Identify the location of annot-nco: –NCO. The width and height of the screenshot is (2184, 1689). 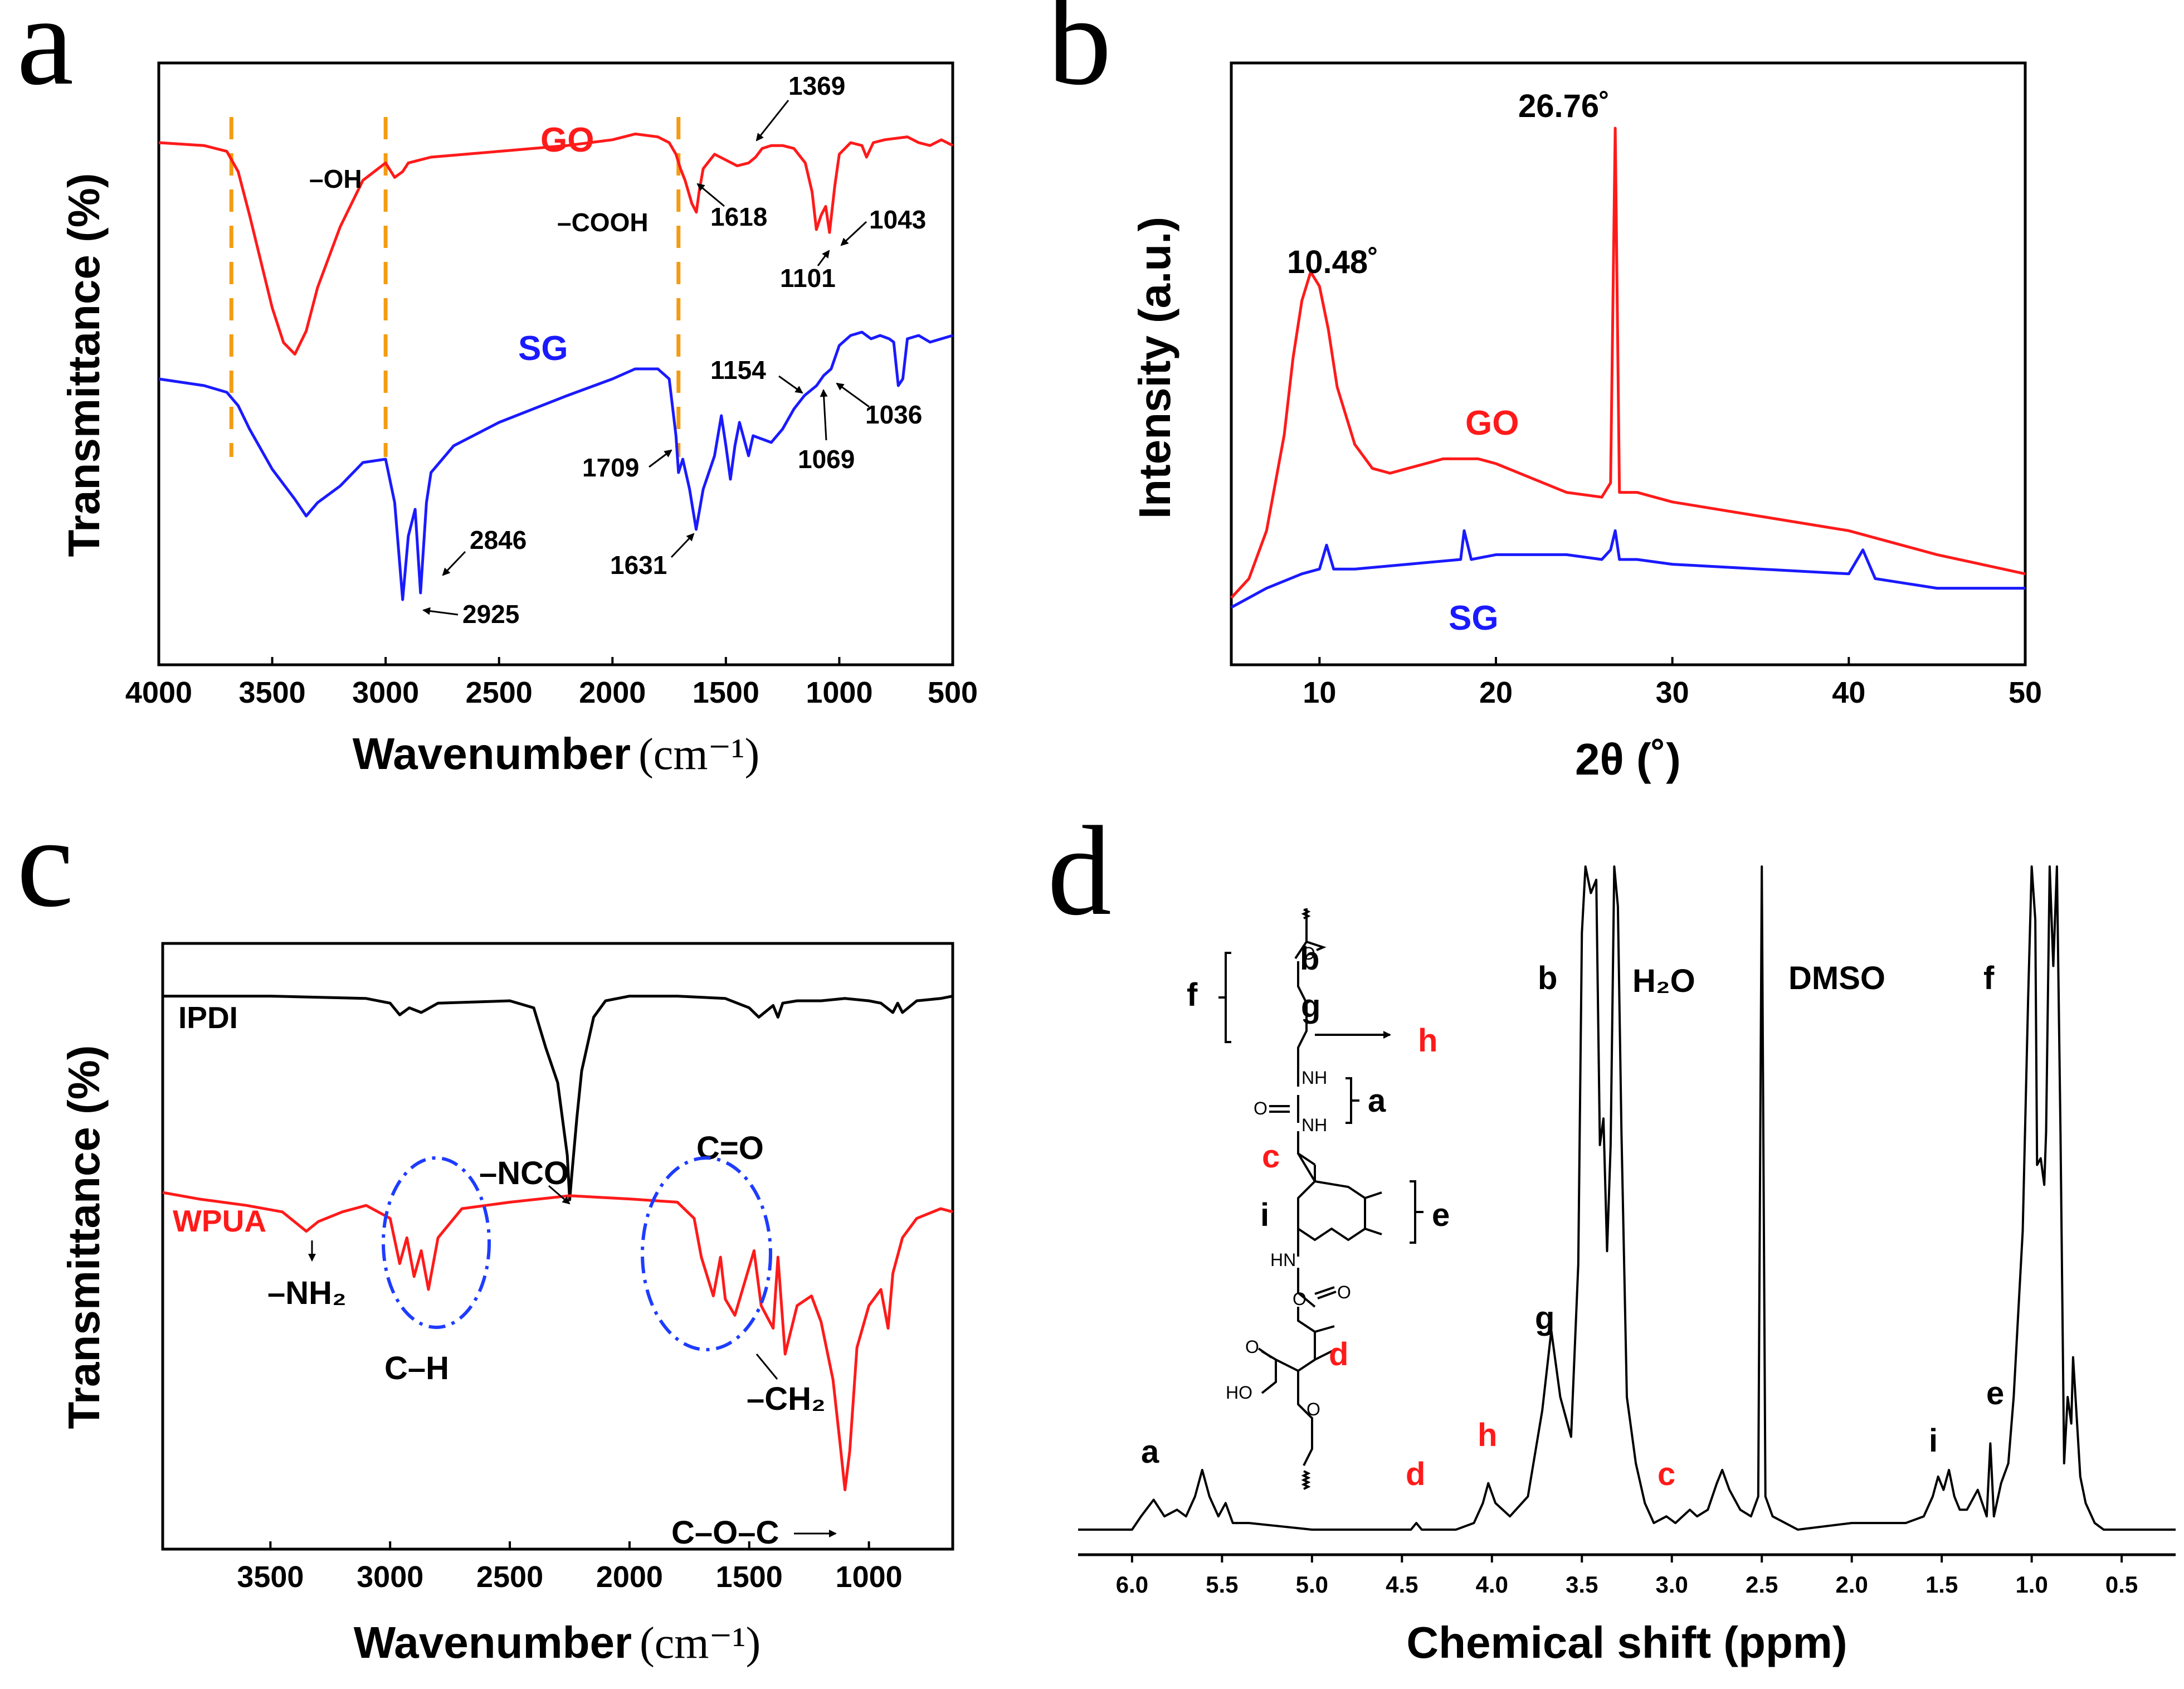
(524, 1173).